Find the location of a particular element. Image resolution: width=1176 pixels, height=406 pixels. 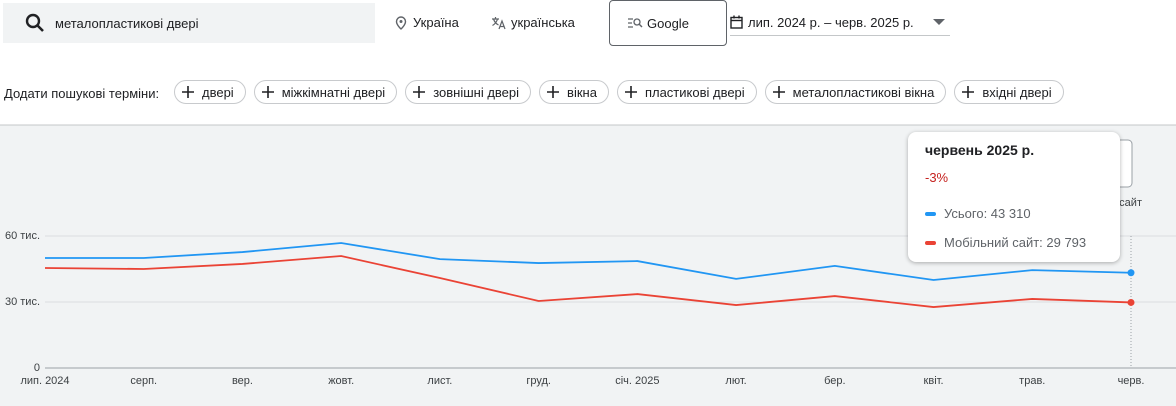

network-label: Google is located at coordinates (668, 23).